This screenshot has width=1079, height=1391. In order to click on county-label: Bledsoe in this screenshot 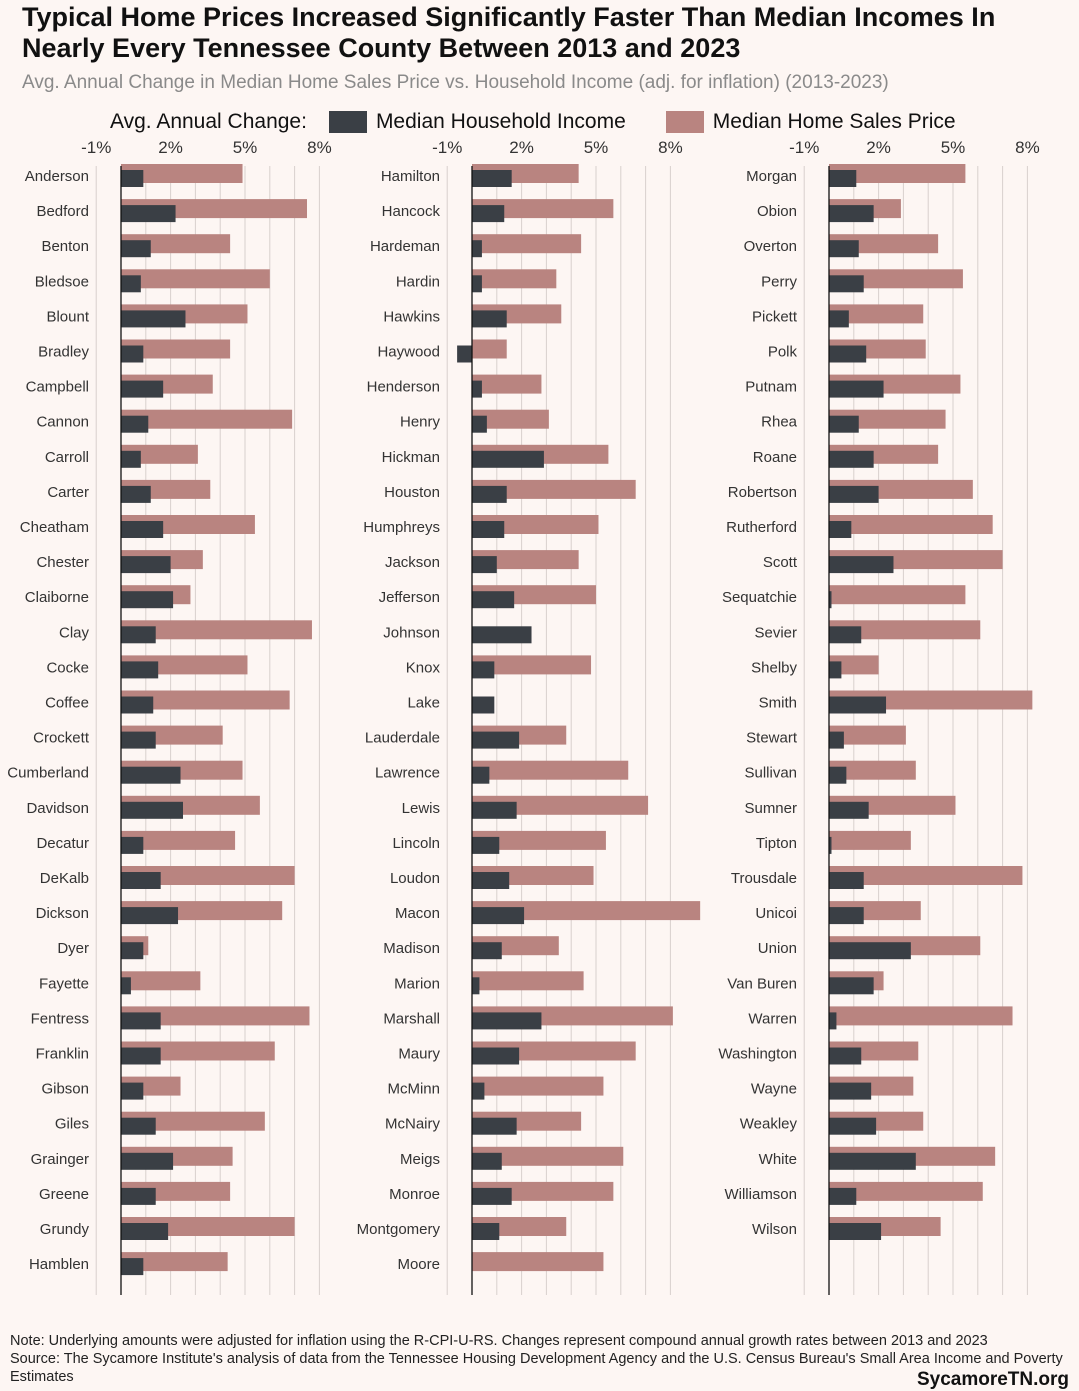, I will do `click(62, 281)`.